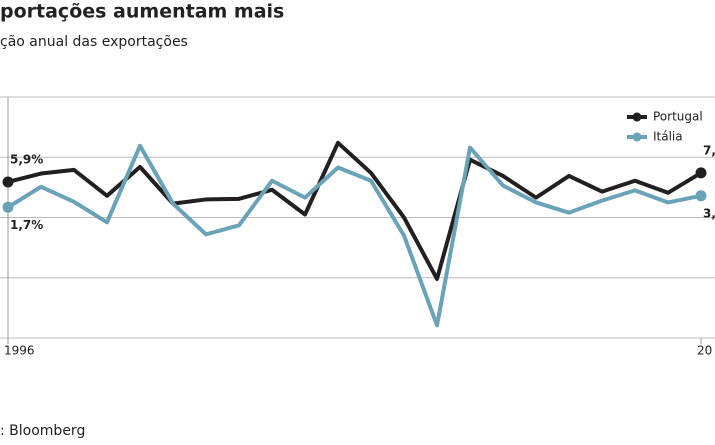  Describe the element at coordinates (26, 225) in the screenshot. I see `value-label: 1,7%` at that location.